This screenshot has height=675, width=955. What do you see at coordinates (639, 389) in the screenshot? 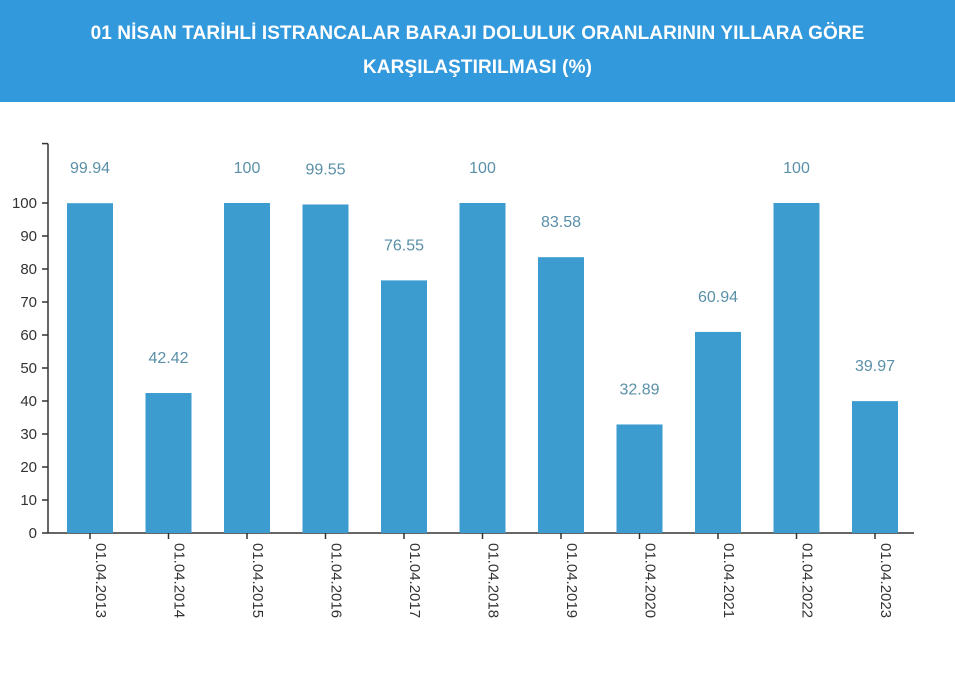
I see `data-label: 32.89` at bounding box center [639, 389].